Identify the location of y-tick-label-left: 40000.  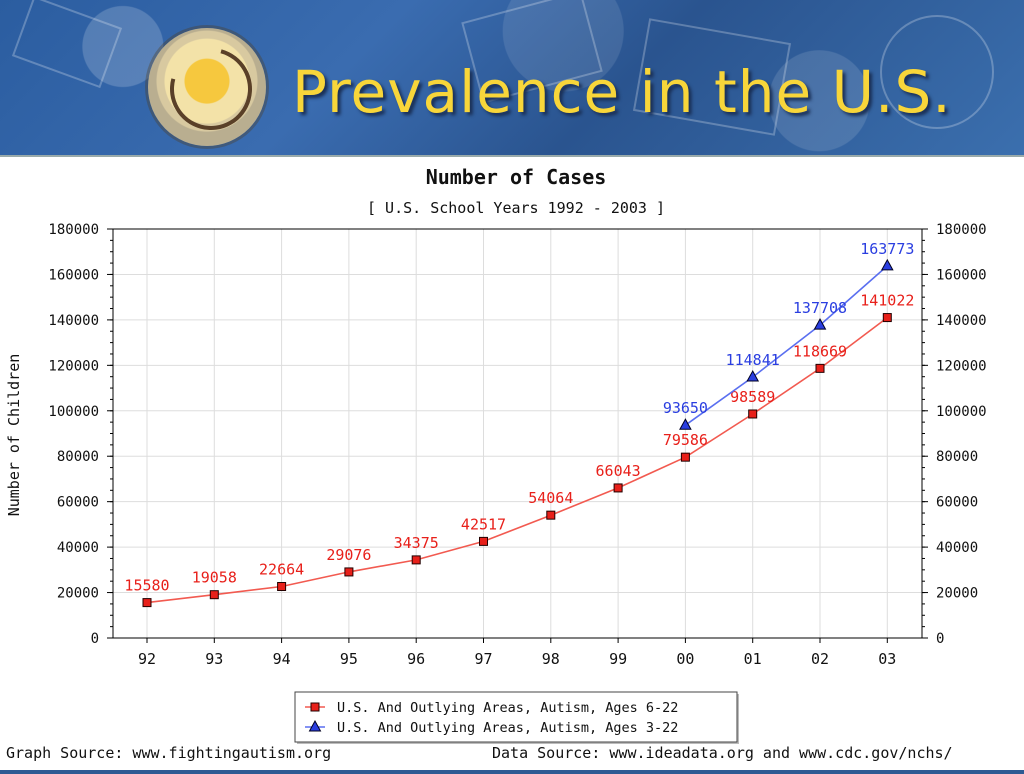
(78, 548).